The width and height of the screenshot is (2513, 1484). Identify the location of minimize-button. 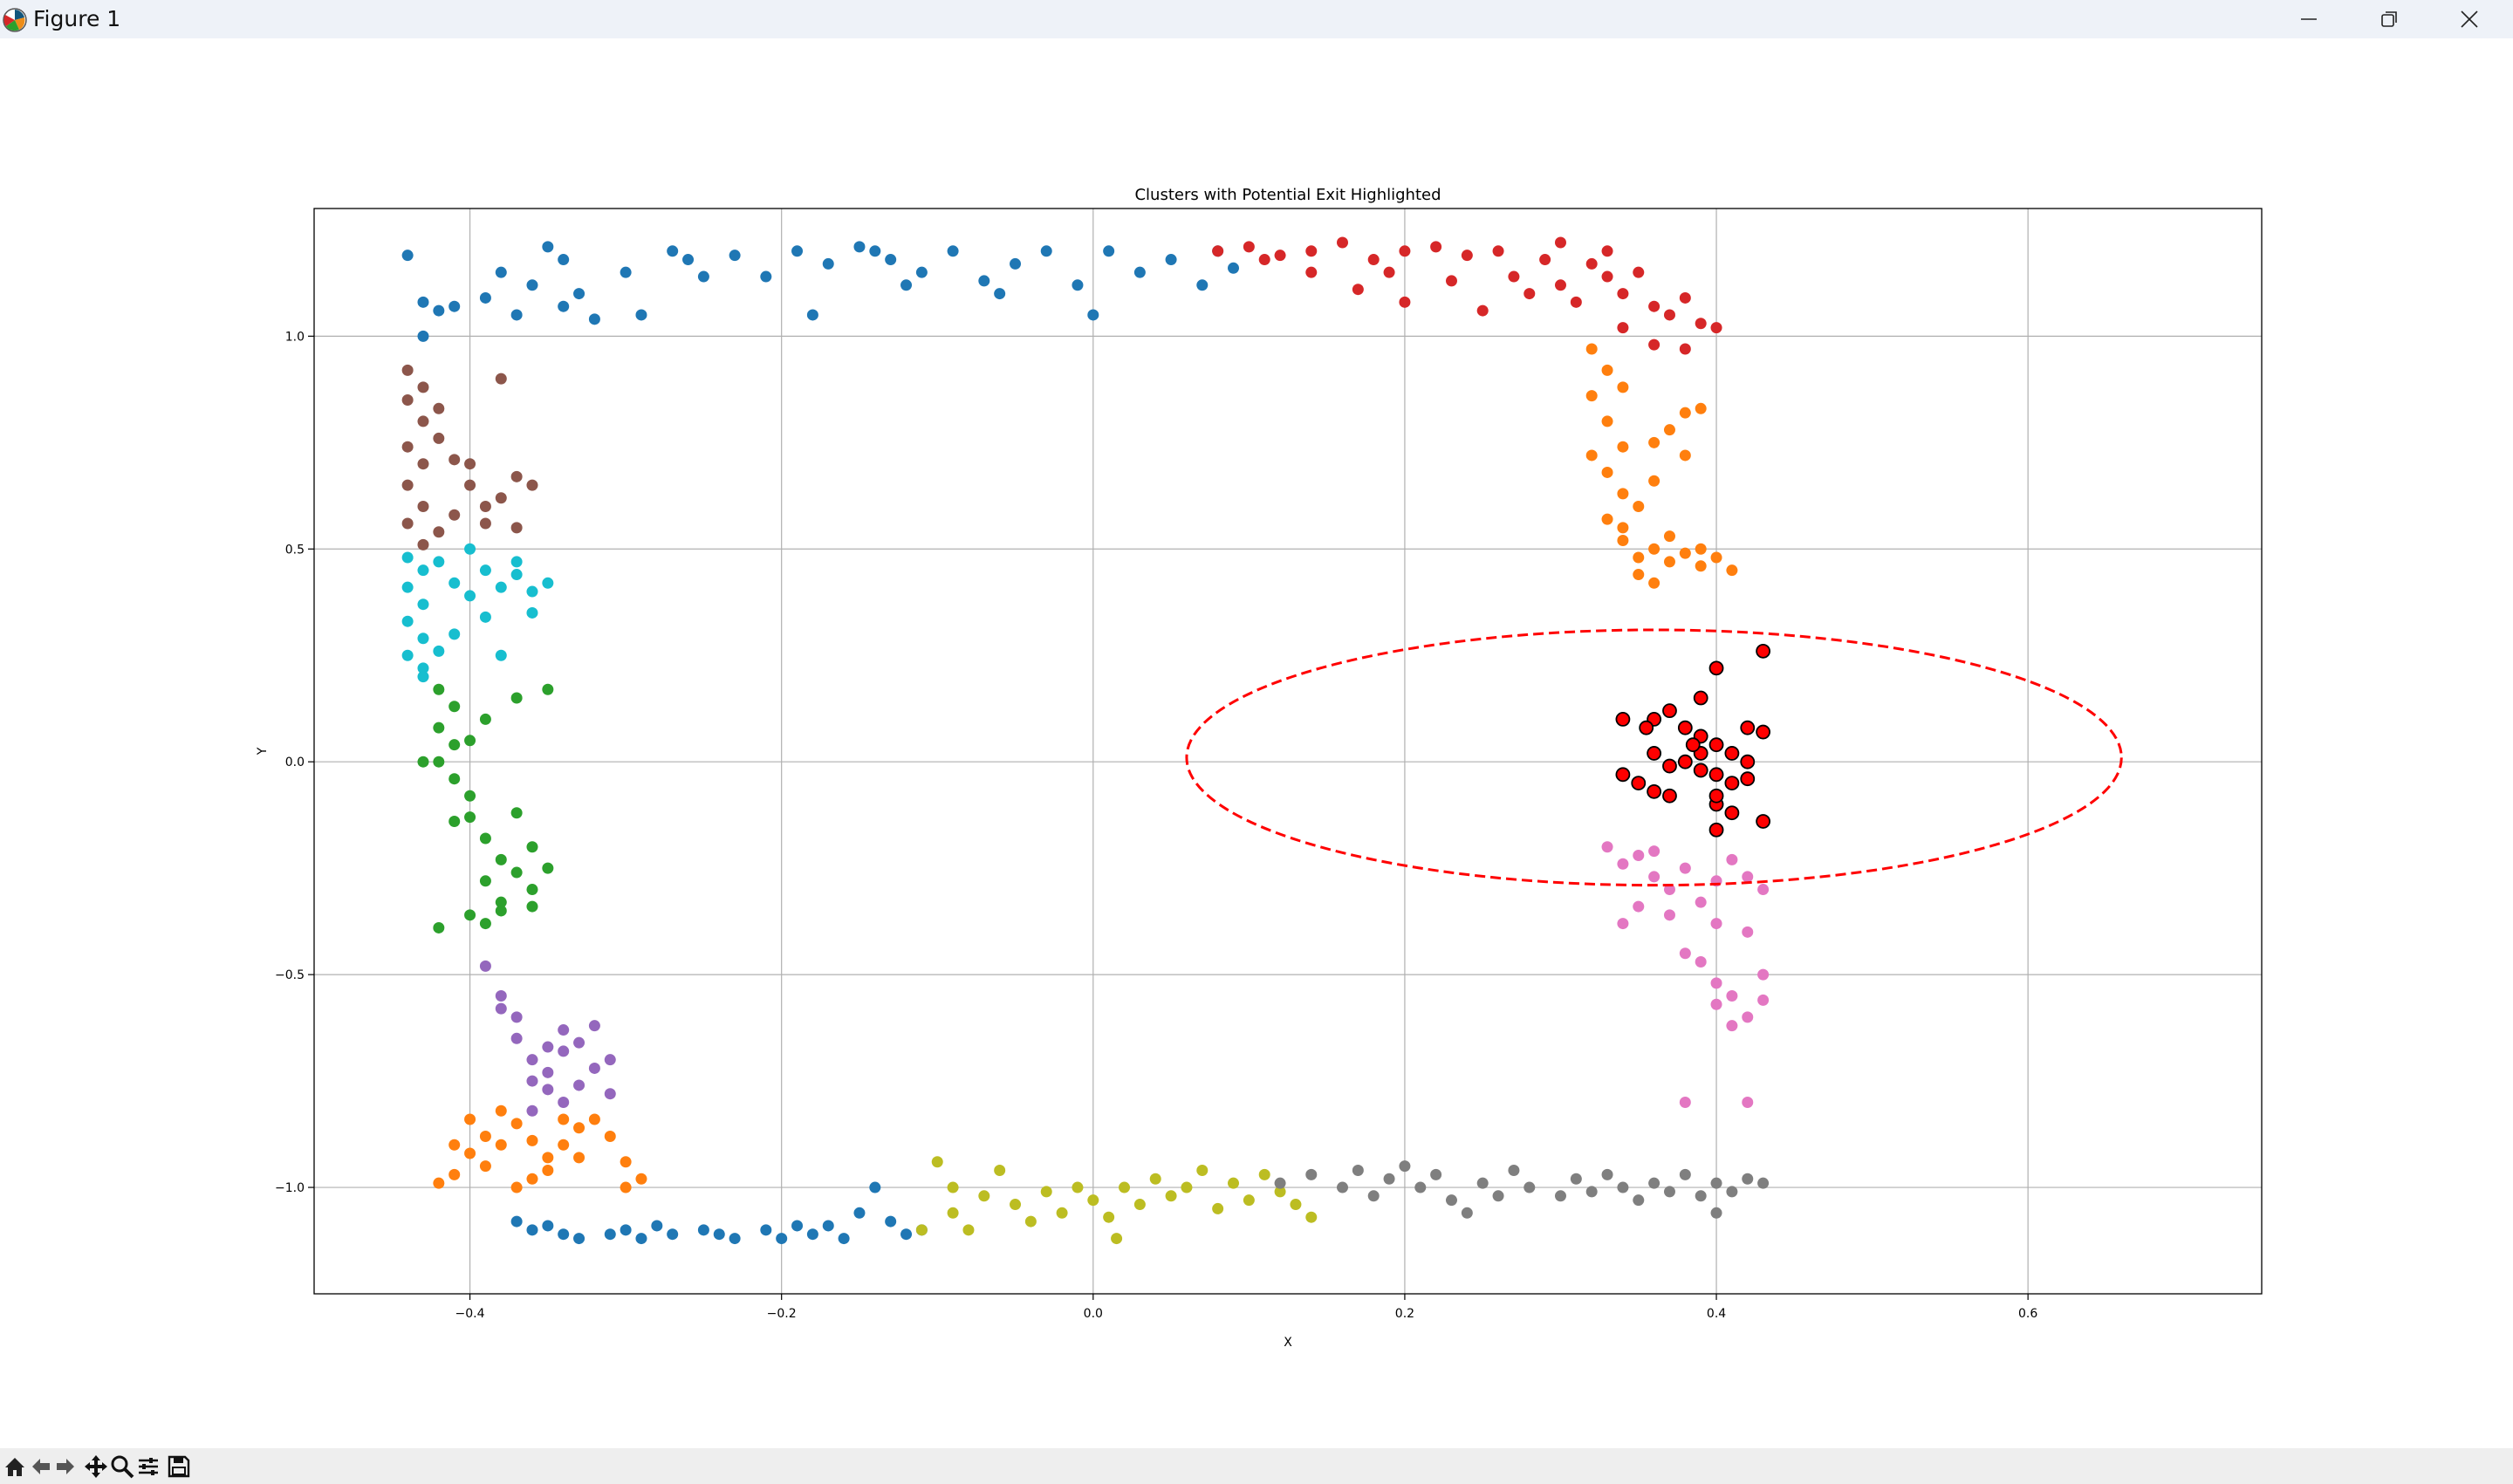
(2309, 19).